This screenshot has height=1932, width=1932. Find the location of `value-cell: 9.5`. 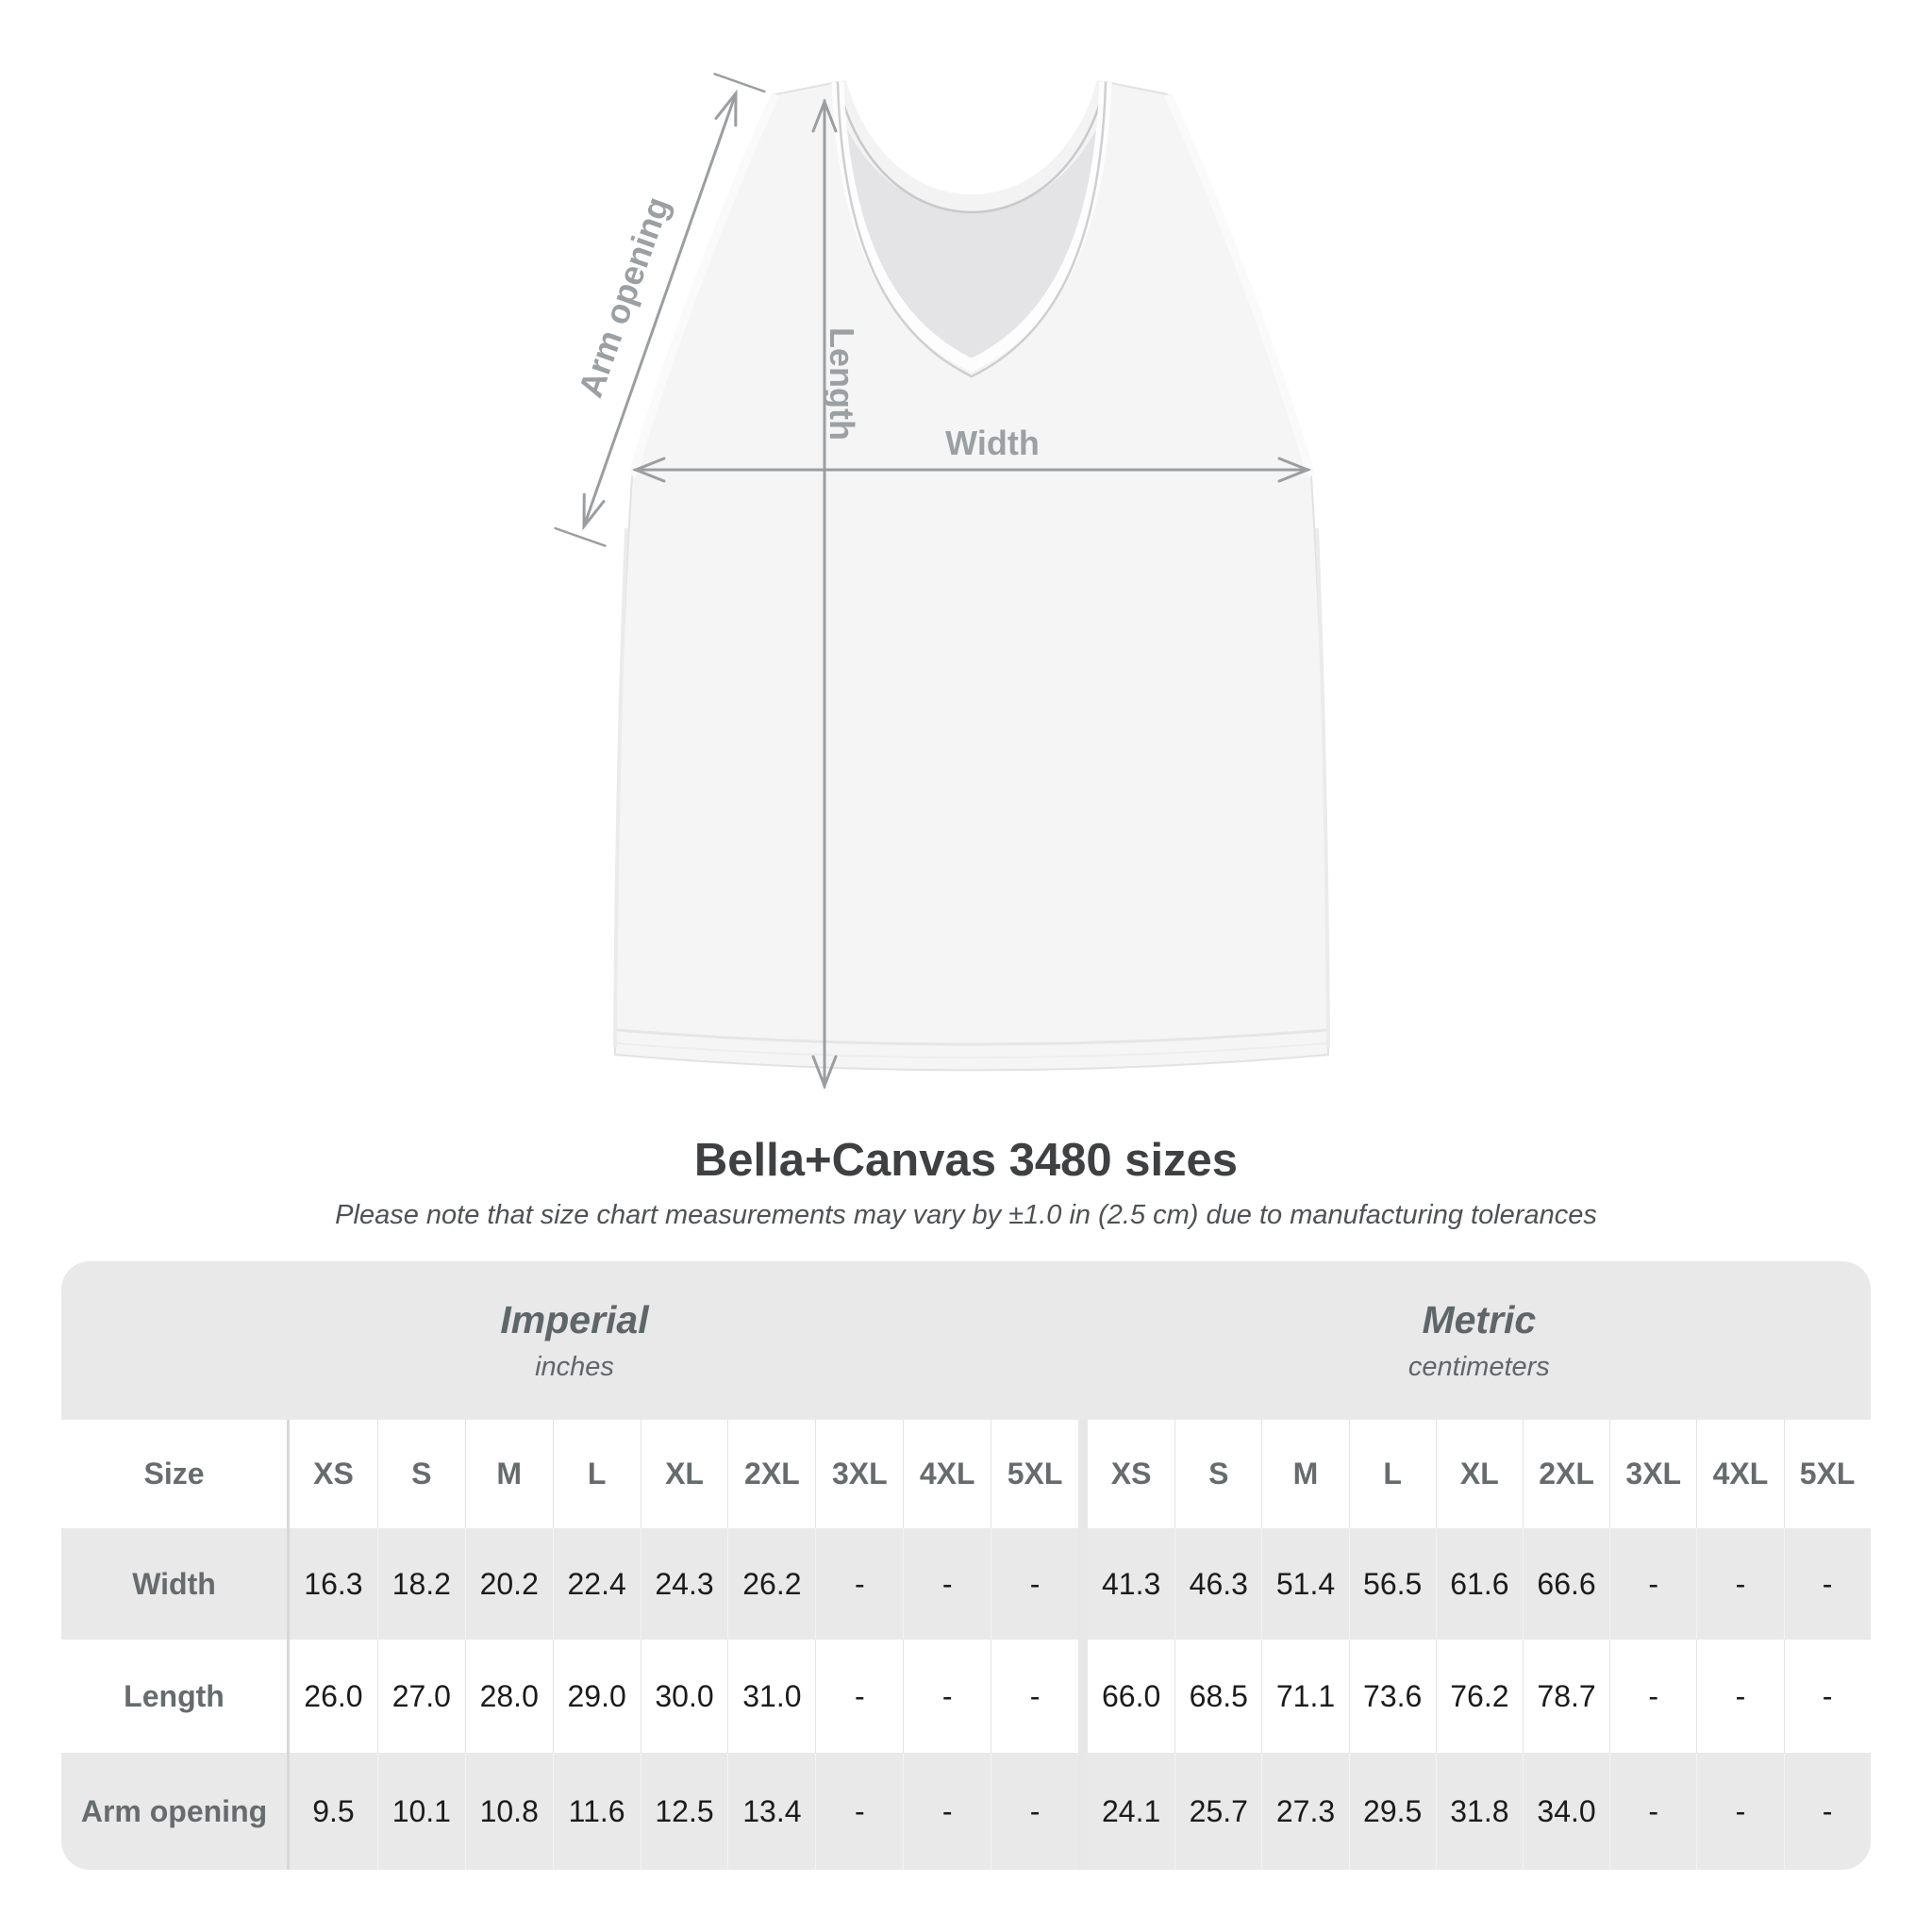

value-cell: 9.5 is located at coordinates (334, 1812).